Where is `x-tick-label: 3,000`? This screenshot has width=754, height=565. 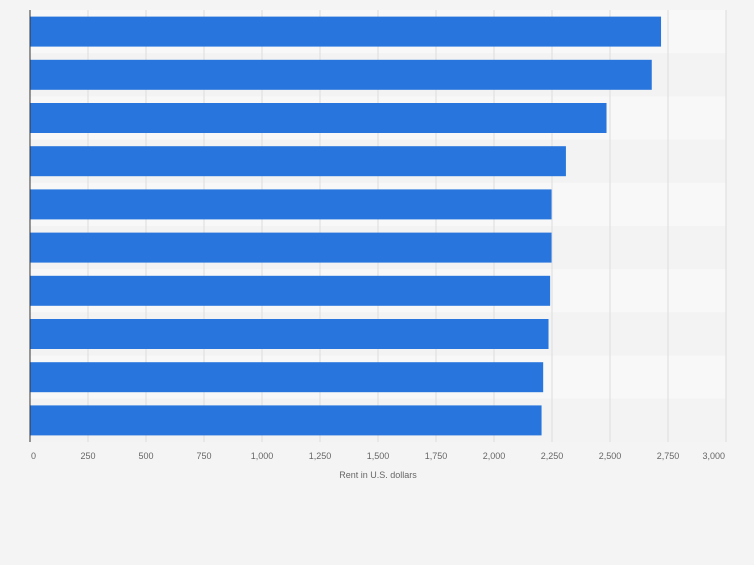
x-tick-label: 3,000 is located at coordinates (713, 456).